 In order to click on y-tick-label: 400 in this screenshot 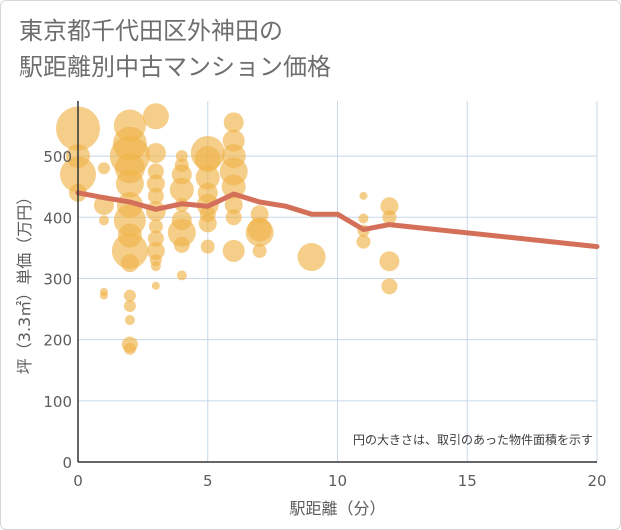, I will do `click(57, 218)`.